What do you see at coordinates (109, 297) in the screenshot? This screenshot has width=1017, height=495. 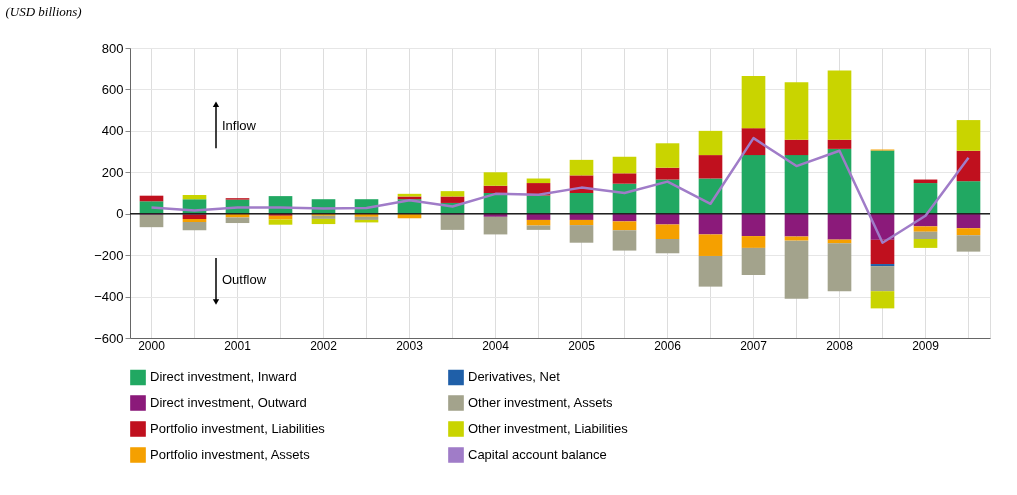 I see `y-tick-label: −400` at bounding box center [109, 297].